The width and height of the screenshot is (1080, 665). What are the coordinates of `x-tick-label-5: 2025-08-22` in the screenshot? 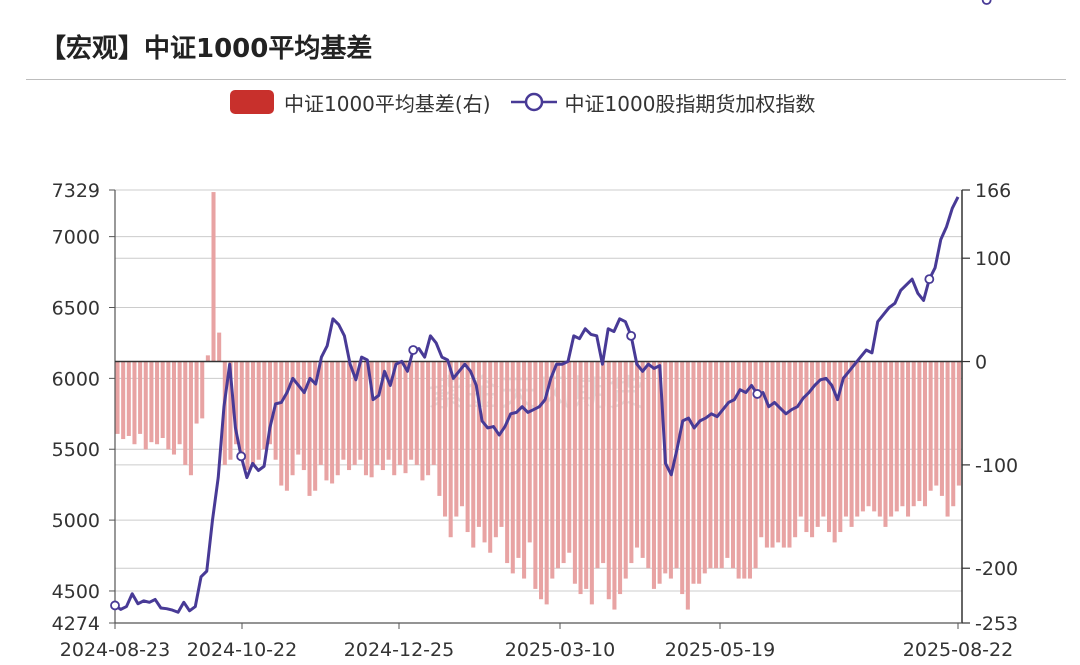 It's located at (958, 650).